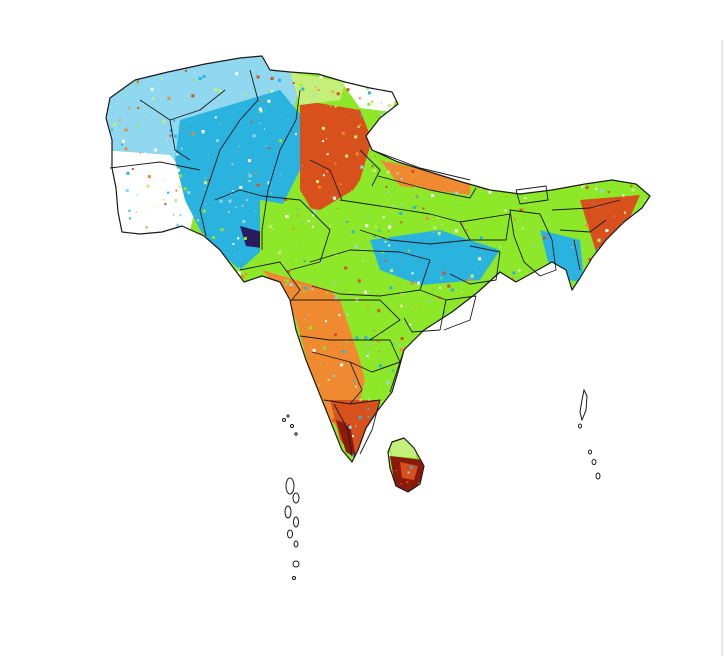  What do you see at coordinates (337, 378) in the screenshot?
I see `boundary-karnataka` at bounding box center [337, 378].